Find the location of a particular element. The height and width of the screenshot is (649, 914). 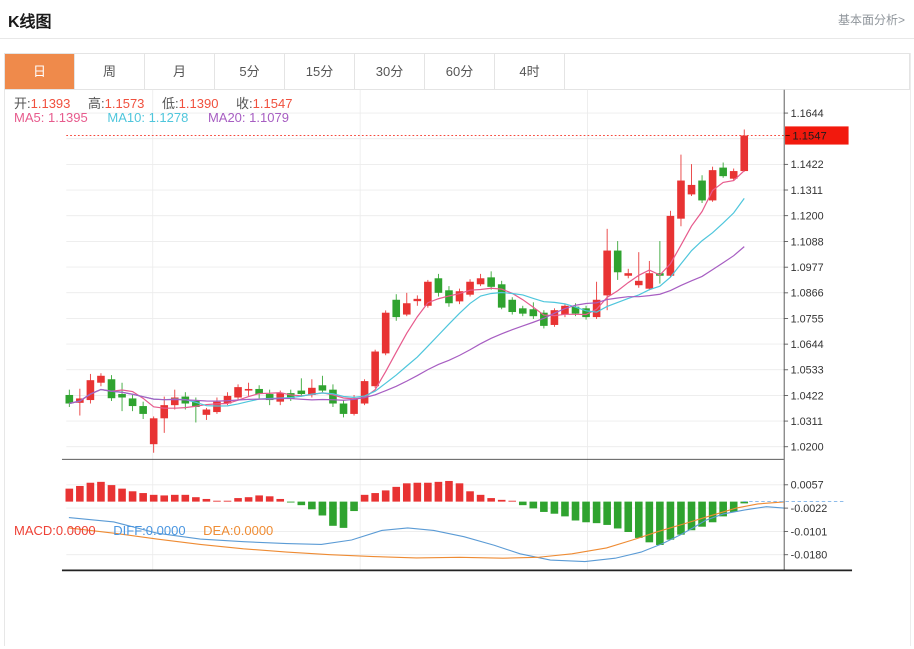

dea-line is located at coordinates (426, 530).